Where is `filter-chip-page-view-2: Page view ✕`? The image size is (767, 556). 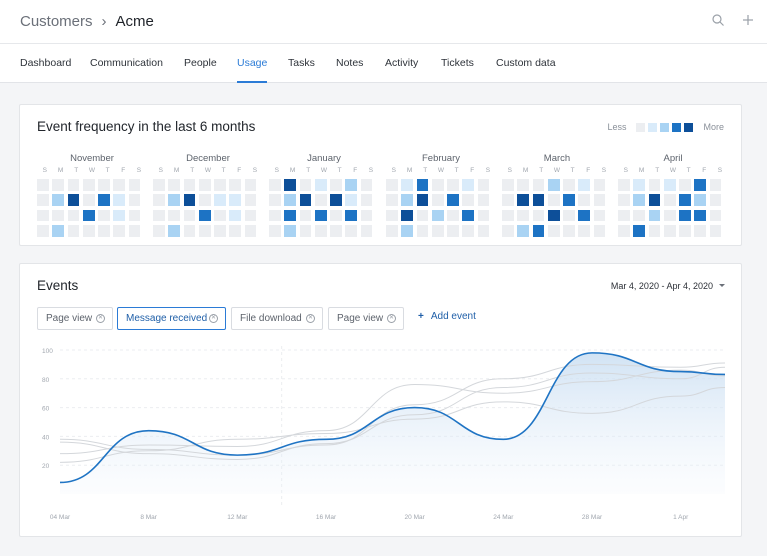 filter-chip-page-view-2: Page view ✕ is located at coordinates (366, 318).